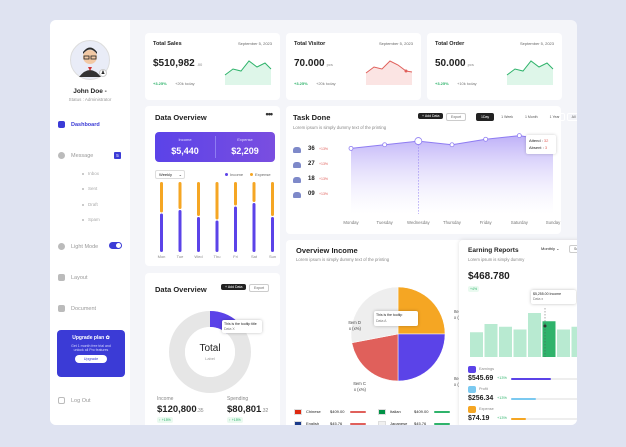  I want to click on legend-expense-label: Expense, so click(263, 174).